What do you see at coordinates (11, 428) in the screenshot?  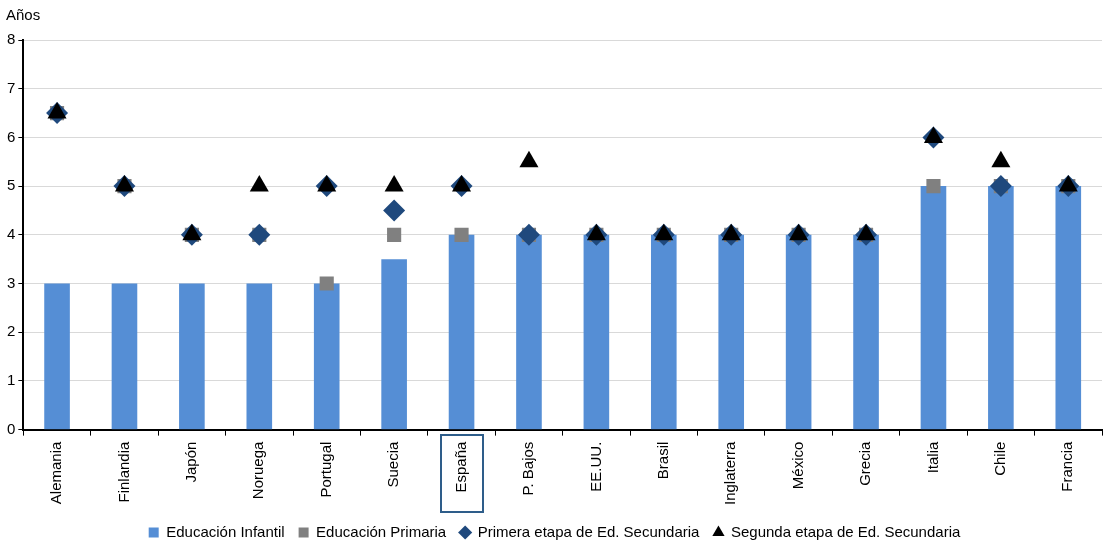 I see `y-tick-label: 0` at bounding box center [11, 428].